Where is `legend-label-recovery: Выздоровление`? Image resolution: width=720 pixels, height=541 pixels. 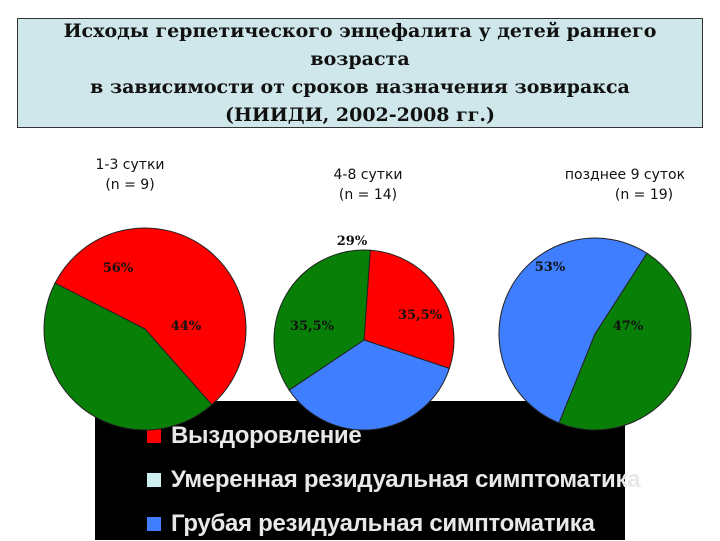
legend-label-recovery: Выздоровление is located at coordinates (266, 435).